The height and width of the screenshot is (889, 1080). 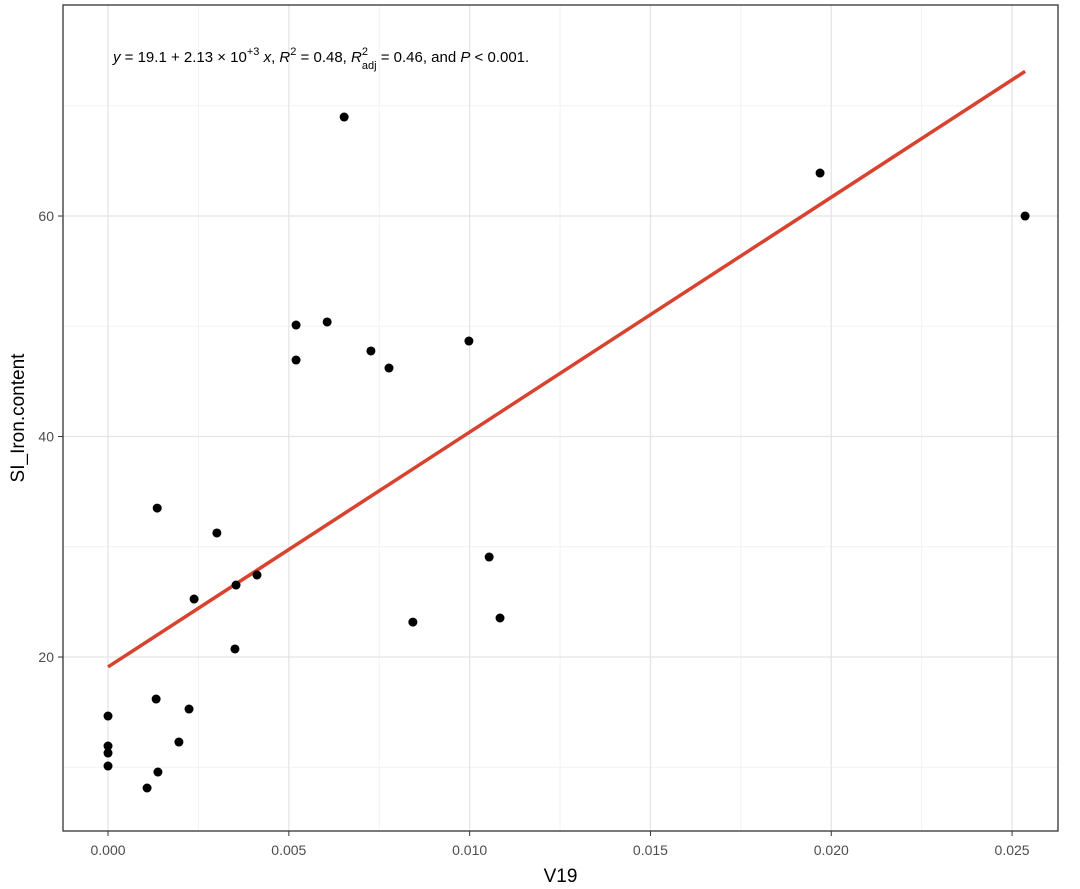 What do you see at coordinates (46, 216) in the screenshot?
I see `y-tick-label: 60` at bounding box center [46, 216].